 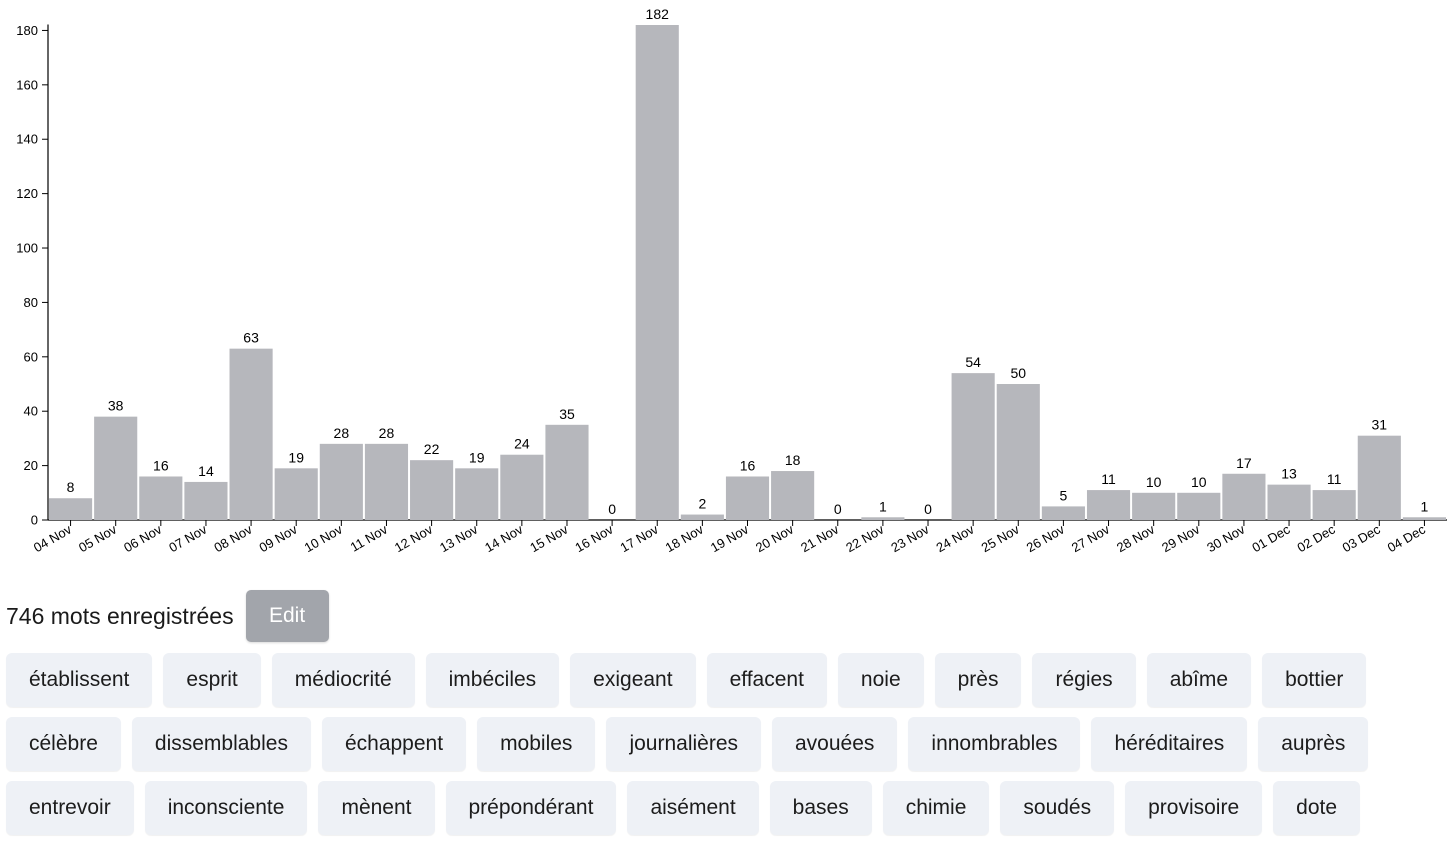 What do you see at coordinates (279, 538) in the screenshot?
I see `x-tick-label: 09 Nov` at bounding box center [279, 538].